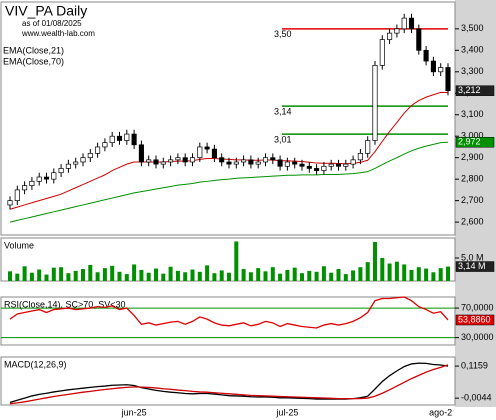  Describe the element at coordinates (472, 157) in the screenshot. I see `y-tick-label: 2,900` at that location.